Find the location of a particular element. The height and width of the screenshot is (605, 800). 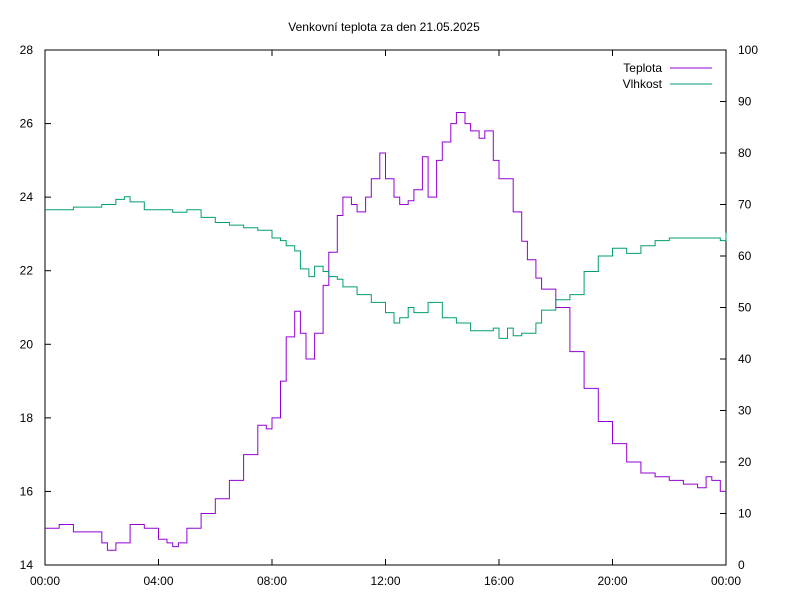

x-tick-label: 16:00 is located at coordinates (499, 581).